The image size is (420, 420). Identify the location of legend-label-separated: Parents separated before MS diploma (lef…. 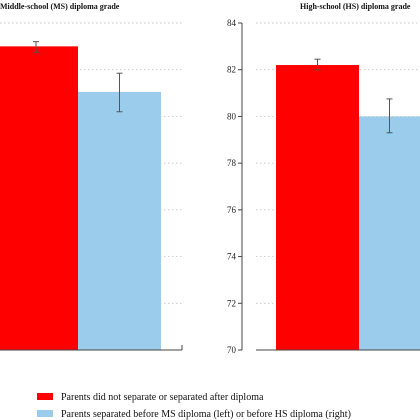
(206, 414).